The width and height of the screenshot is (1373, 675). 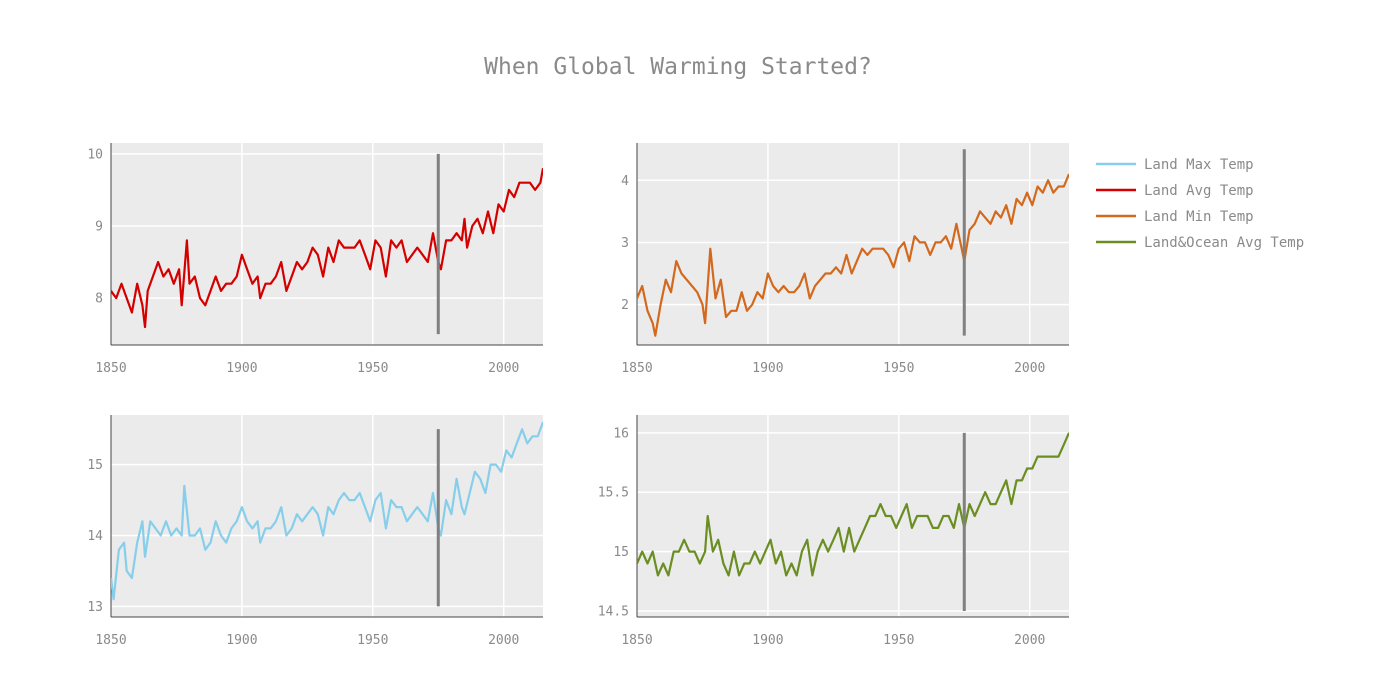 I want to click on y-tick-label: 8, so click(x=99, y=299).